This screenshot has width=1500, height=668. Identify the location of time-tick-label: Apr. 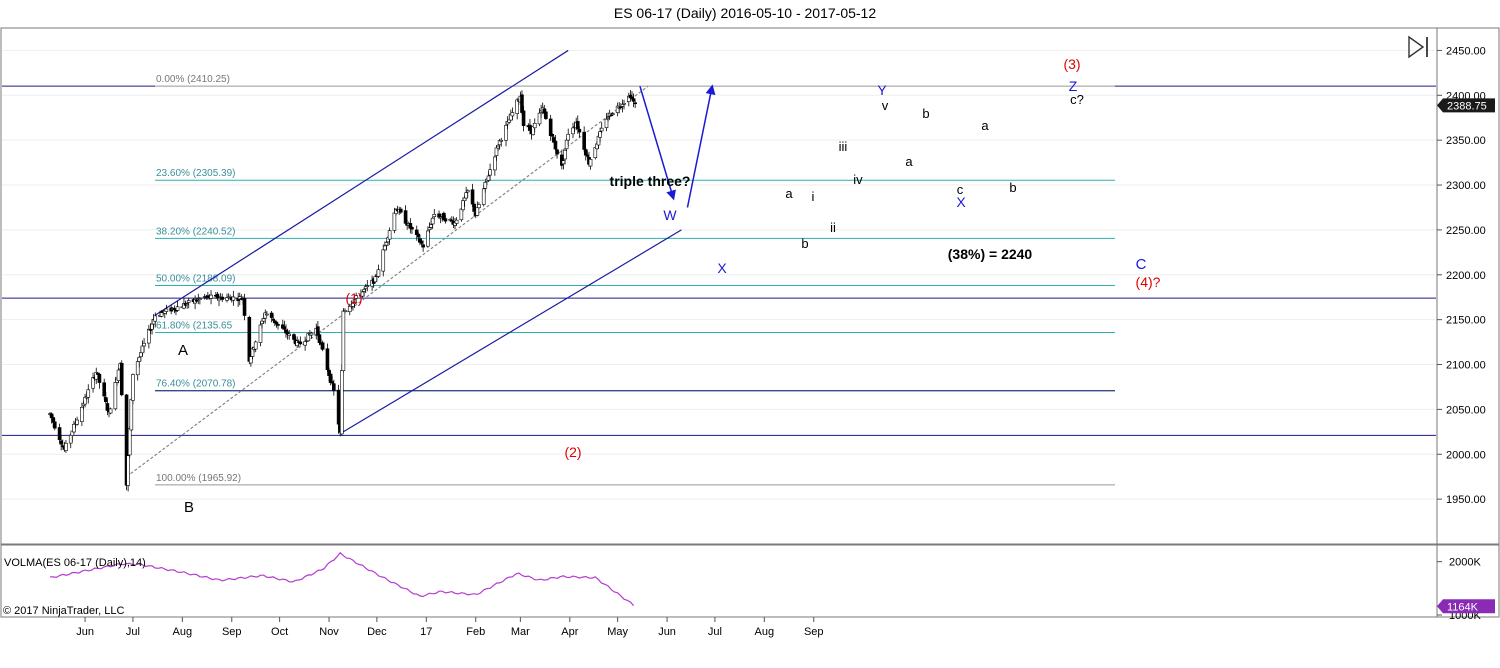
(569, 632).